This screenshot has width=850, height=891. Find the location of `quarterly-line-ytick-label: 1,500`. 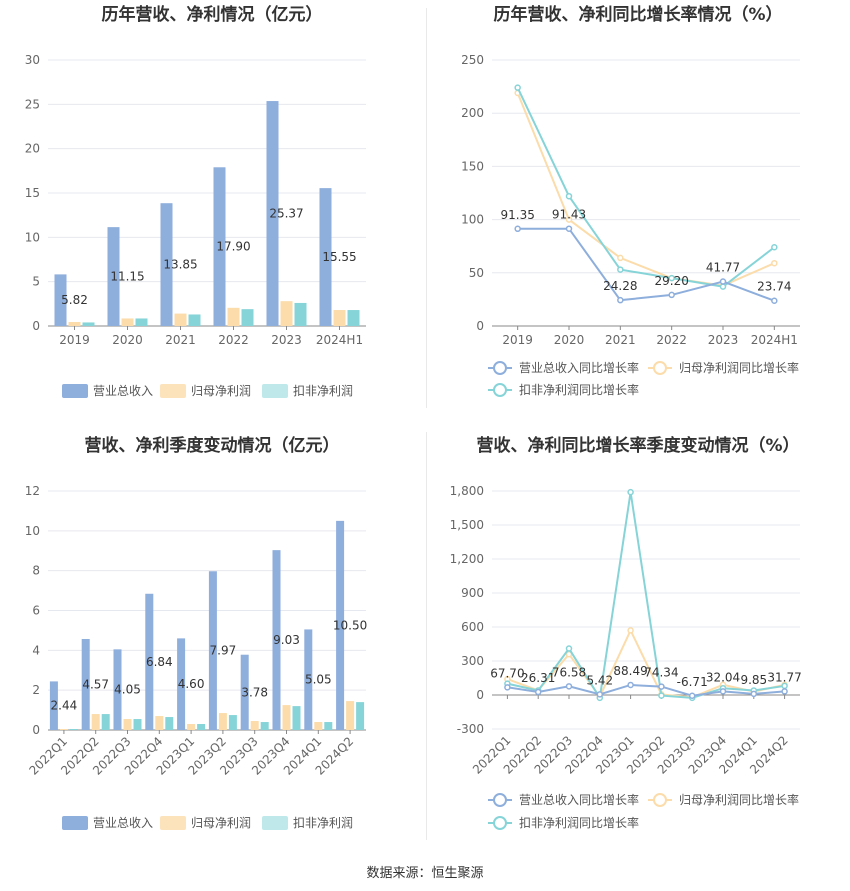

quarterly-line-ytick-label: 1,500 is located at coordinates (467, 525).